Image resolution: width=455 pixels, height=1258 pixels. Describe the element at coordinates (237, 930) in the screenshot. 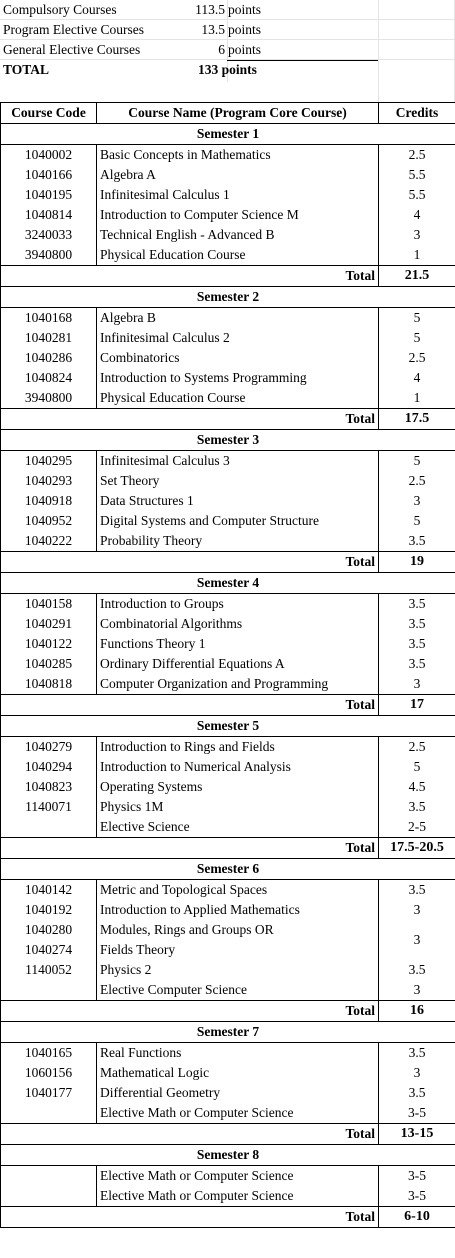

I see `course-name: Modules, Rings and Groups OR` at that location.